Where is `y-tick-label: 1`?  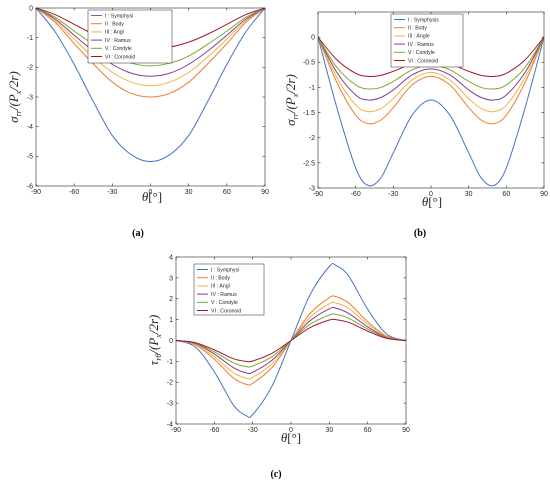
y-tick-label: 1 is located at coordinates (171, 320).